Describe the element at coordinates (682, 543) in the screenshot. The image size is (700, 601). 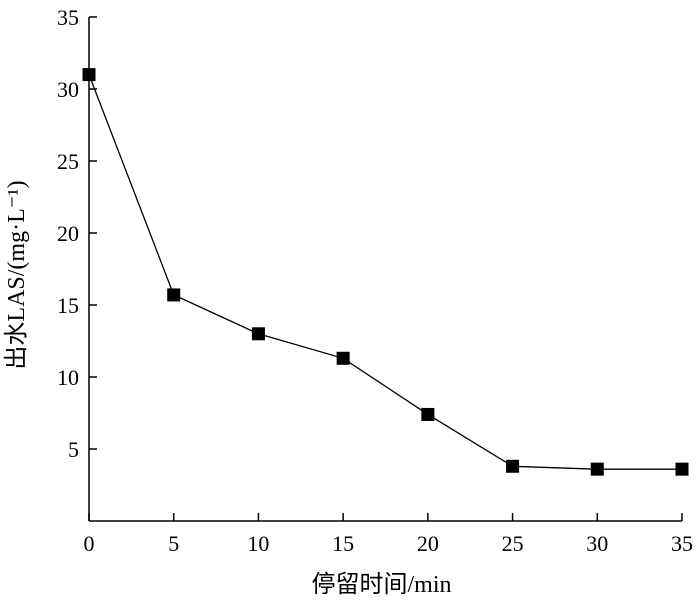
I see `x-tick-label: 35` at that location.